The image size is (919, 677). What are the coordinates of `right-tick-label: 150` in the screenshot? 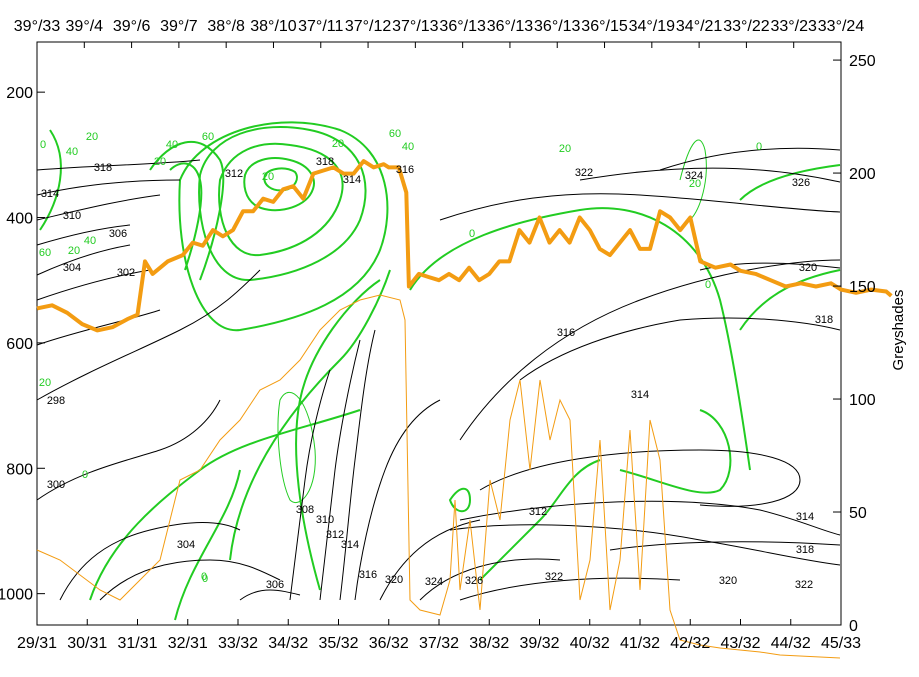 It's located at (862, 287).